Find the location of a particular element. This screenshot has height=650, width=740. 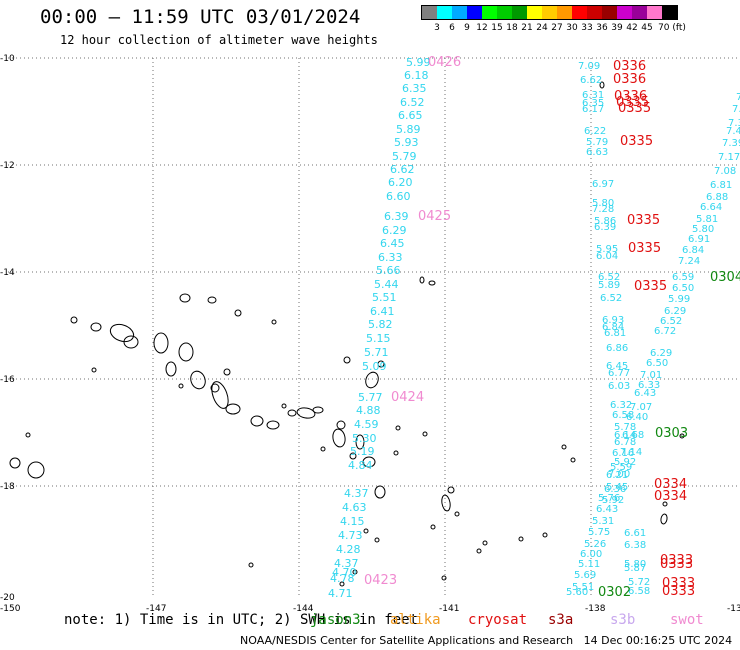

track2-swh-value: 6.97 is located at coordinates (603, 184).